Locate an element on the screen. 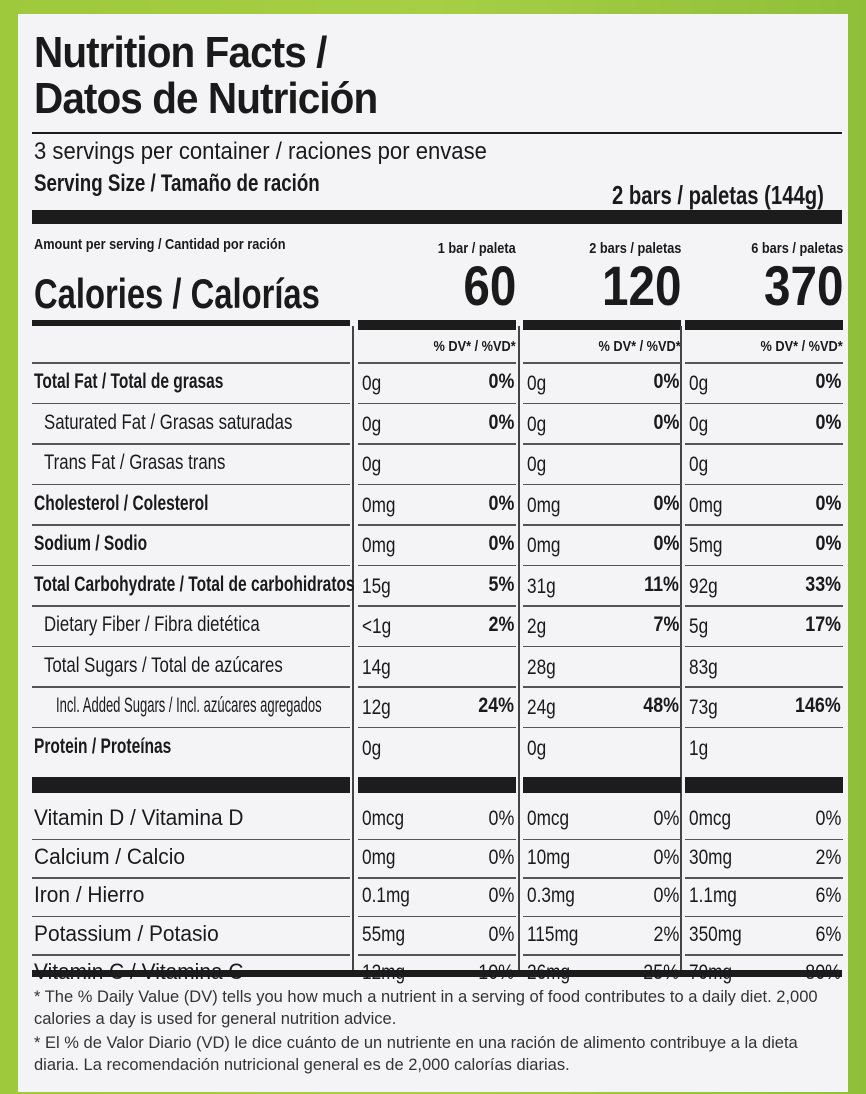 This screenshot has width=866, height=1094. vitamin-dv: 80% is located at coordinates (823, 972).